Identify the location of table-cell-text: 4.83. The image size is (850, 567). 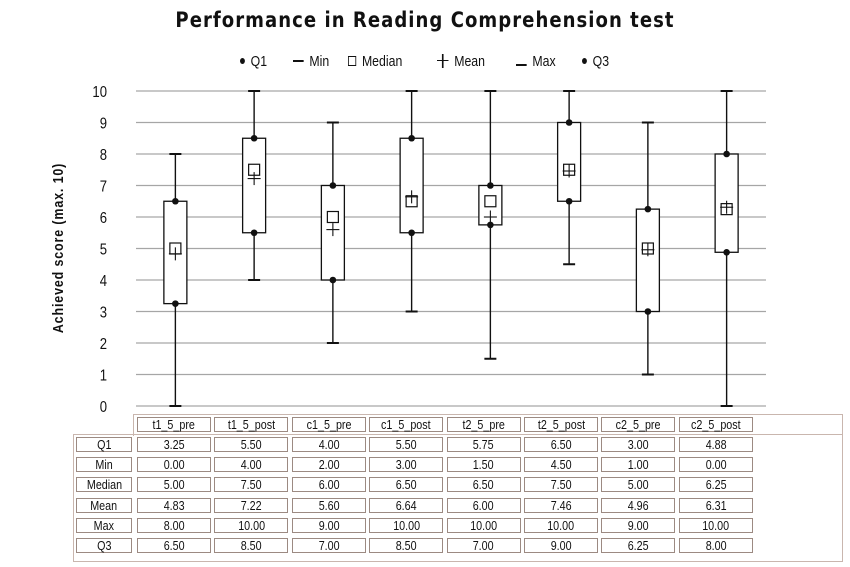
(174, 505).